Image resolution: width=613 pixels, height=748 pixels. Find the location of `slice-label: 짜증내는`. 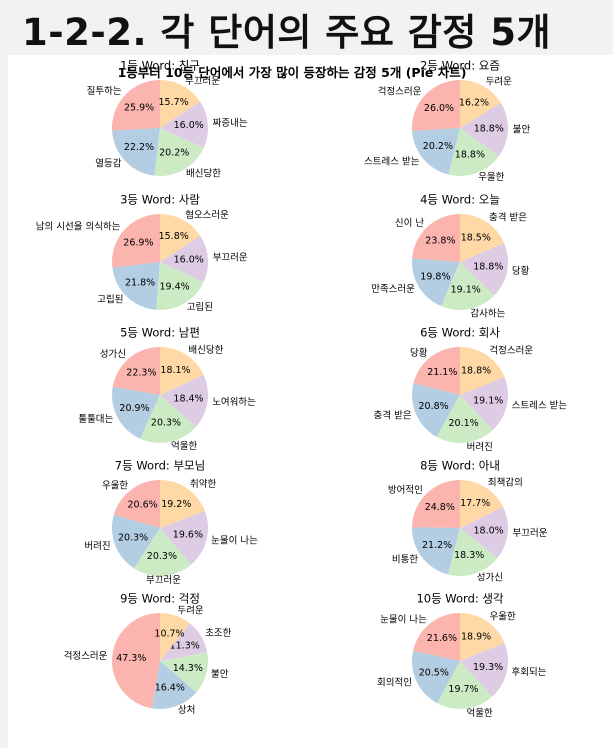

slice-label: 짜증내는 is located at coordinates (230, 123).